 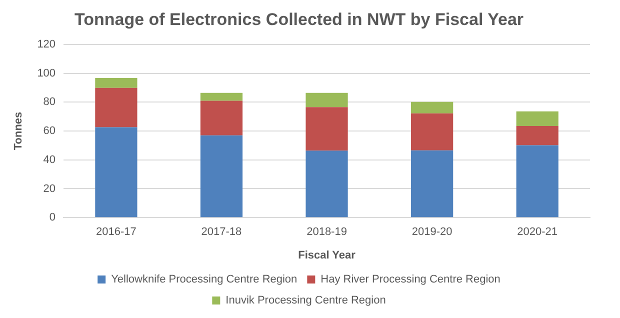 I want to click on y-tick-label: 40, so click(x=49, y=160).